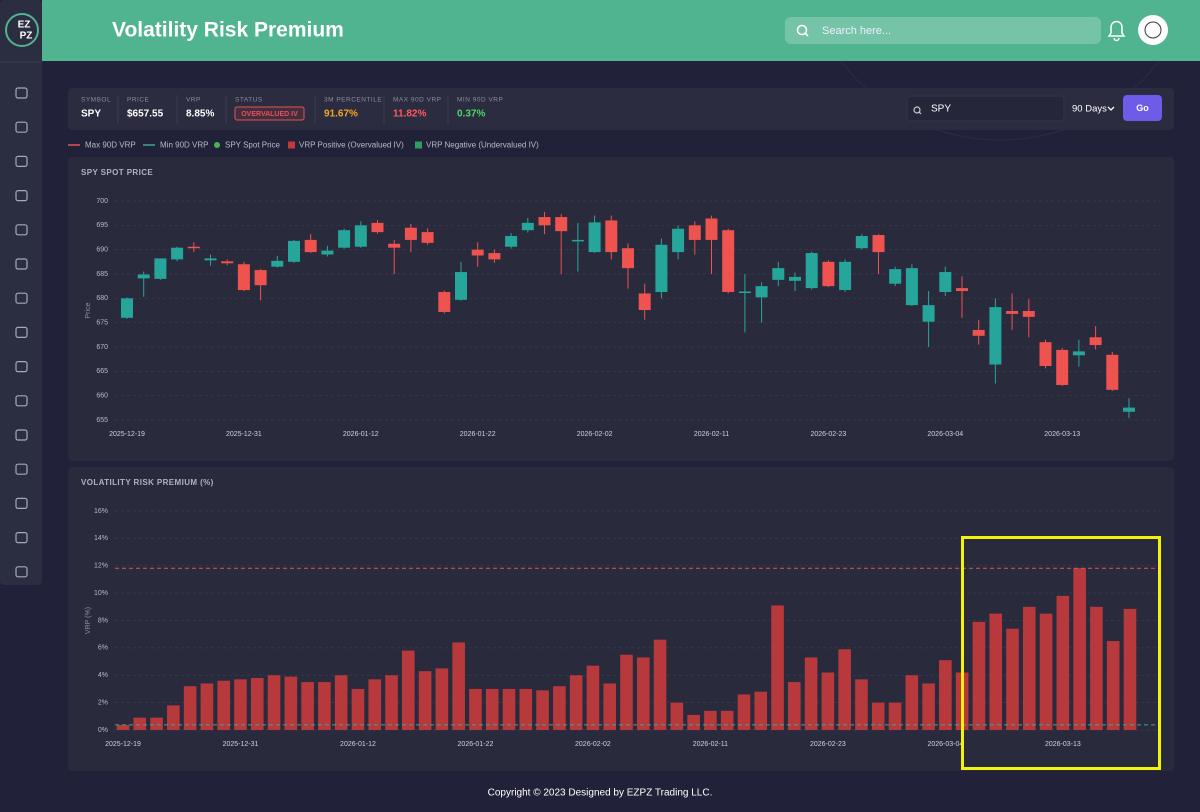 The width and height of the screenshot is (1200, 812). What do you see at coordinates (943, 30) in the screenshot?
I see `search-box` at bounding box center [943, 30].